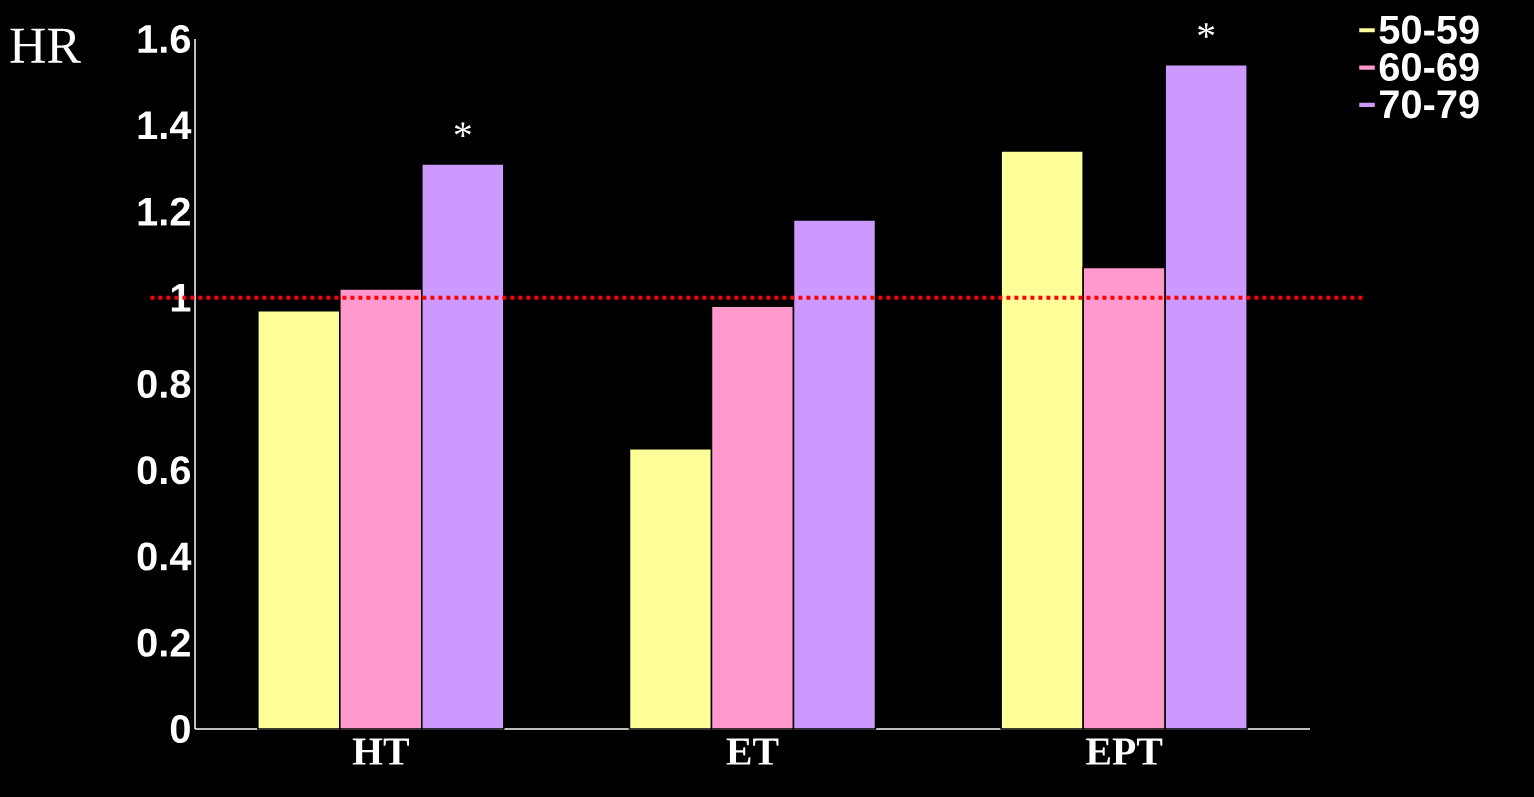 The height and width of the screenshot is (797, 1534). What do you see at coordinates (1429, 67) in the screenshot?
I see `legend-label: 60-69` at bounding box center [1429, 67].